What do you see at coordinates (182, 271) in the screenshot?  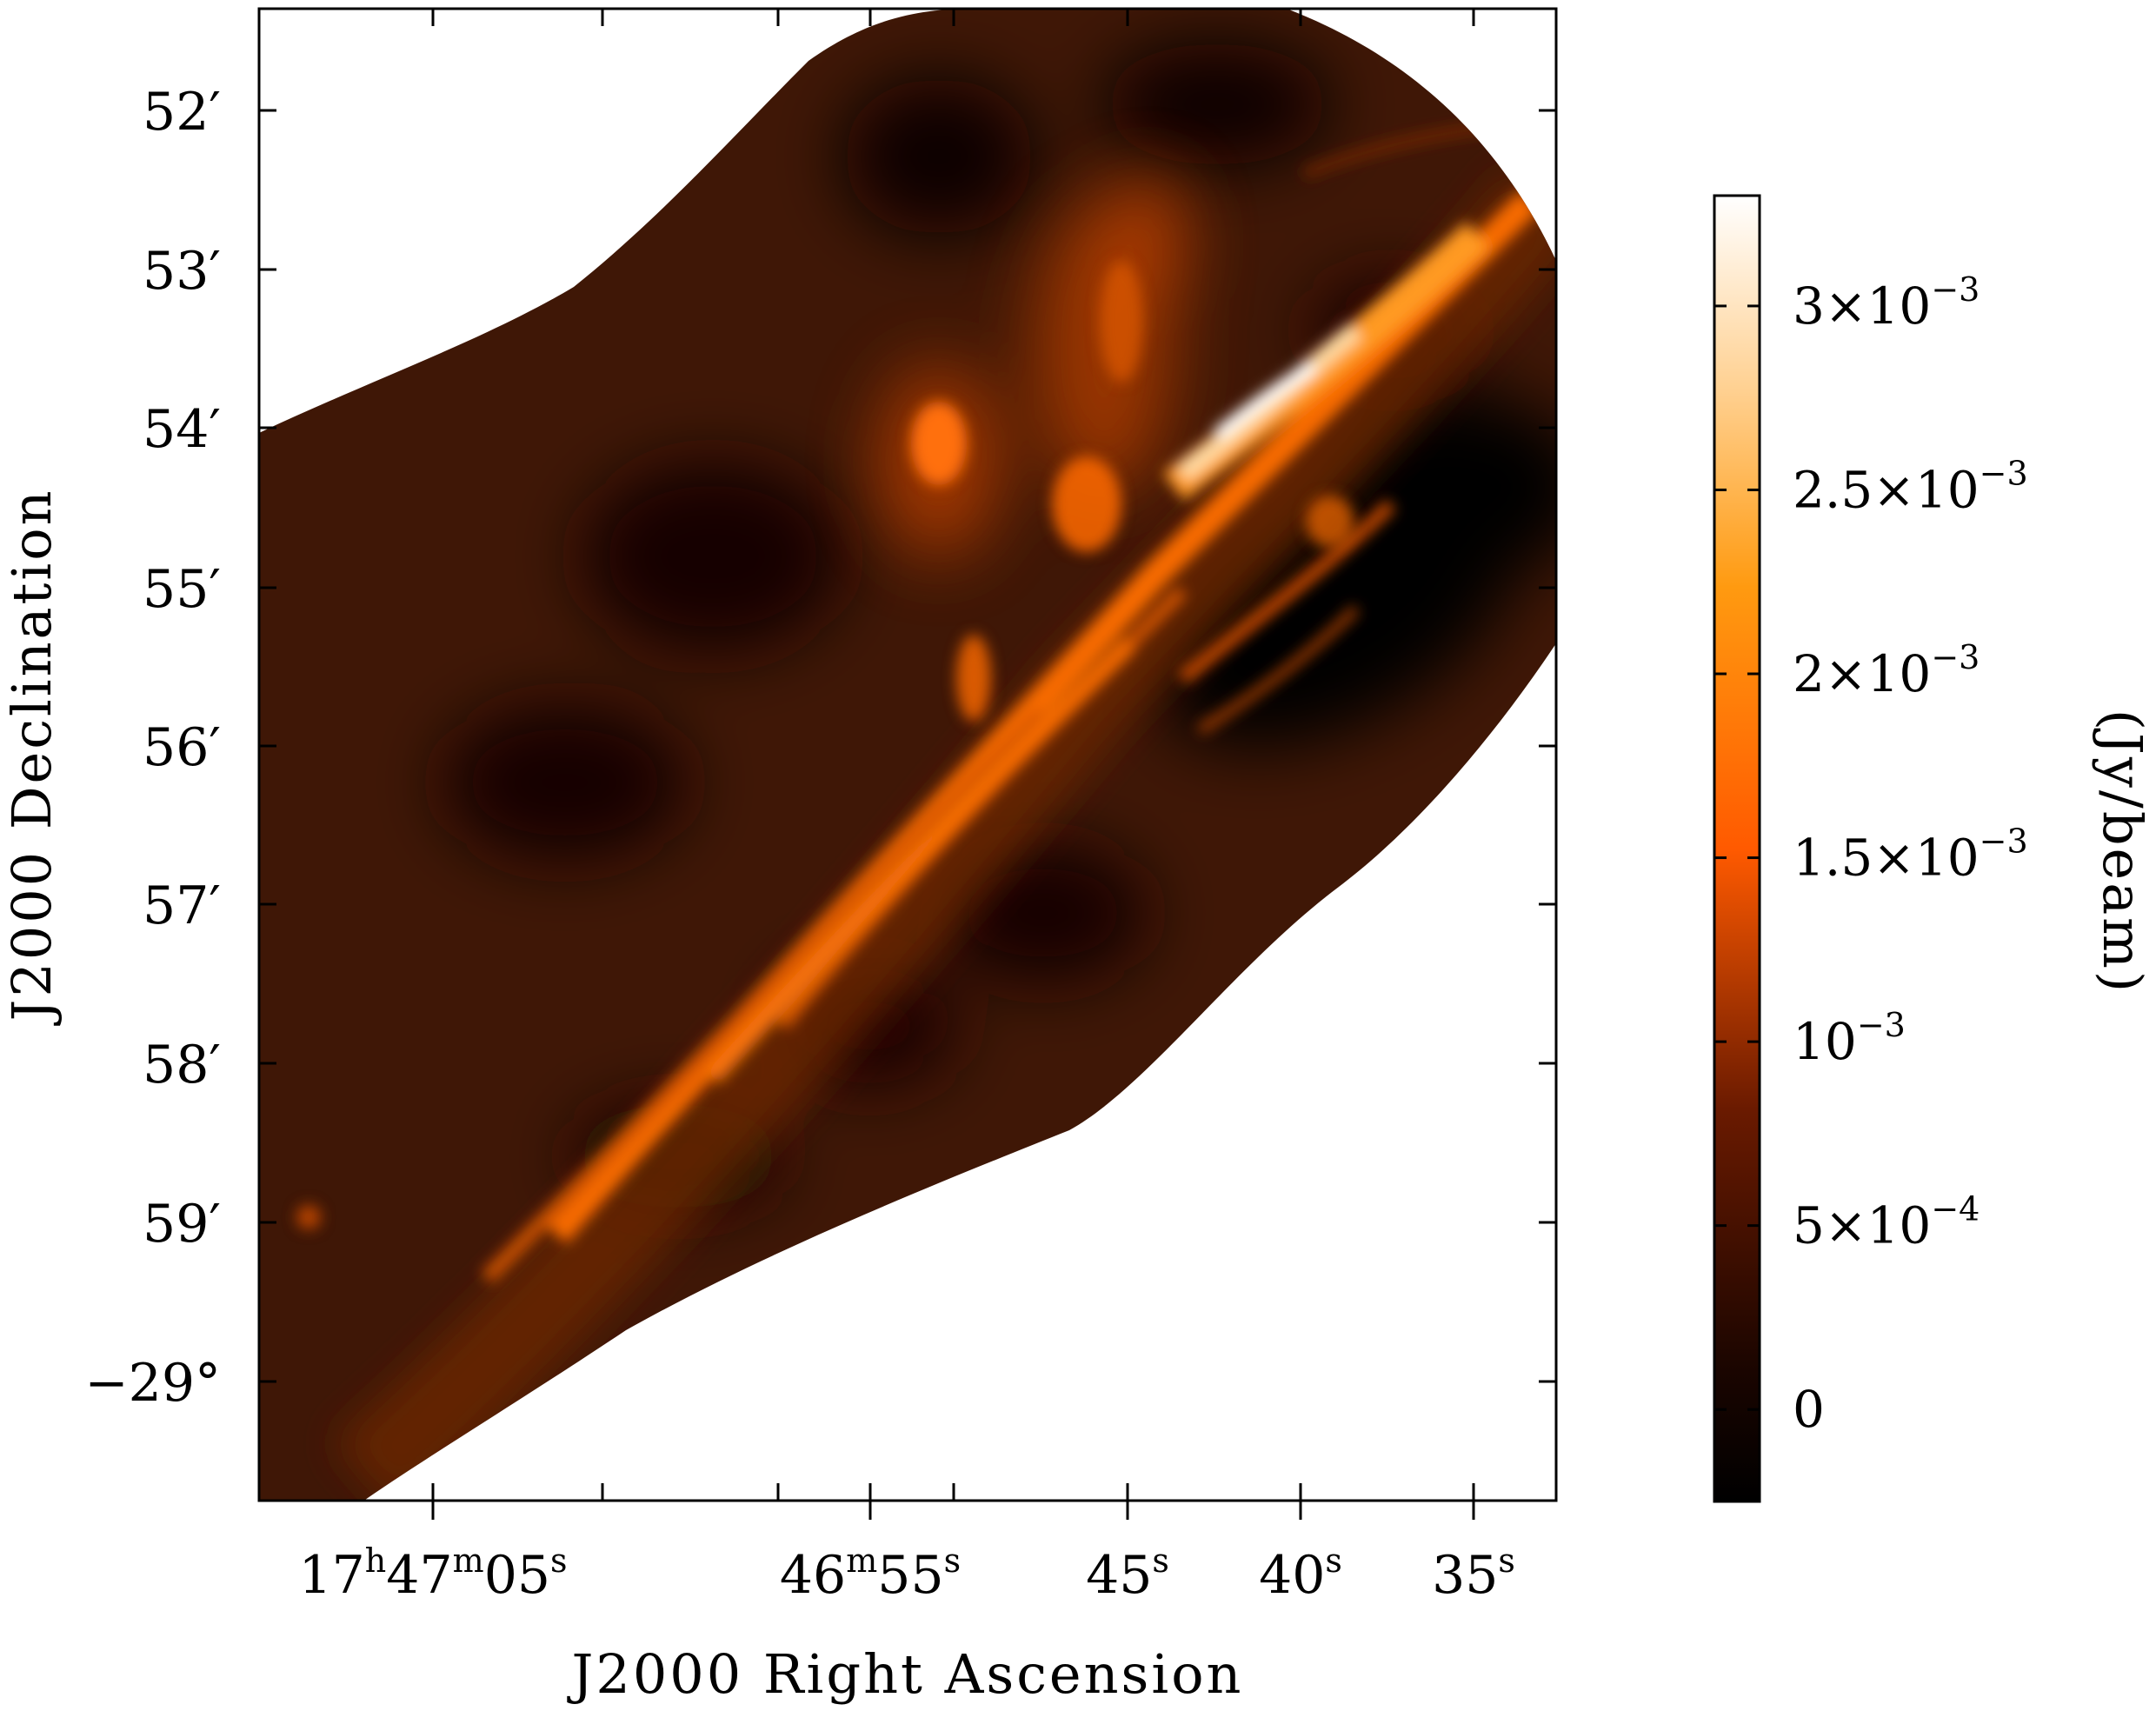 I see `y-tick-label: 53′` at bounding box center [182, 271].